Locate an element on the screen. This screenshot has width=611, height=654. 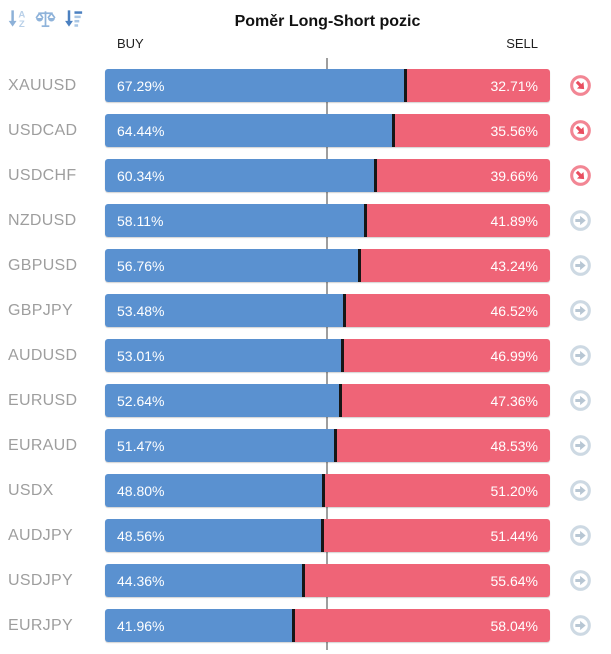
sort-alphabetical-button: A Z is located at coordinates (17, 18).